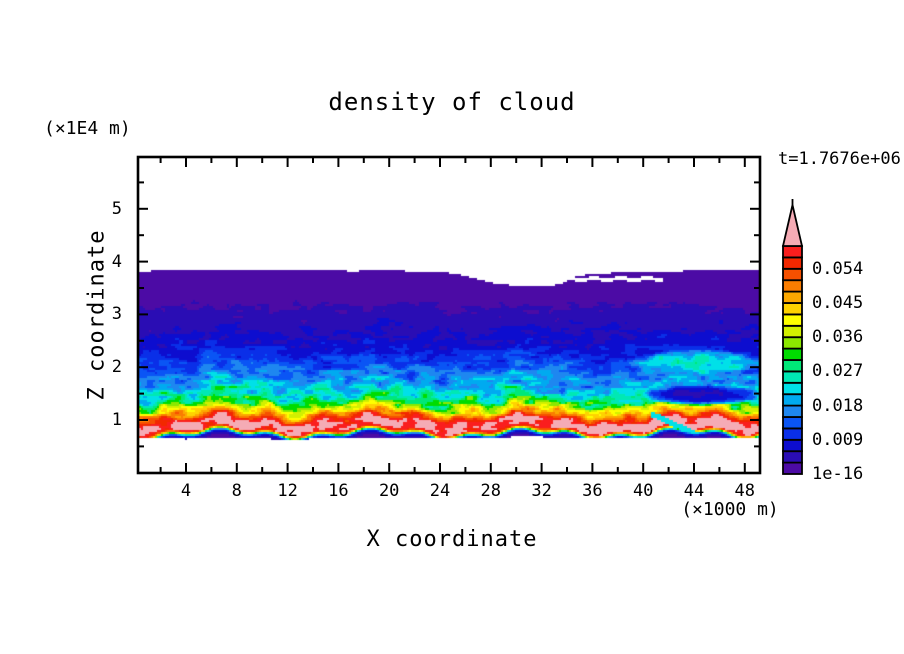 The image size is (904, 654). I want to click on x-tick-label: 8, so click(236, 491).